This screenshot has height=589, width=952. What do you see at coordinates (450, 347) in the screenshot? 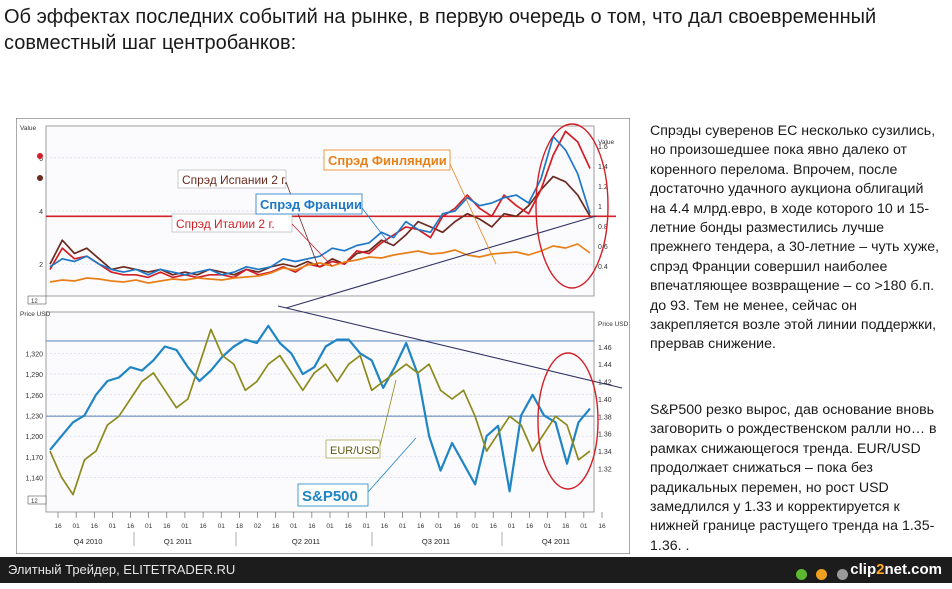
I see `resistance-trend-line` at bounding box center [450, 347].